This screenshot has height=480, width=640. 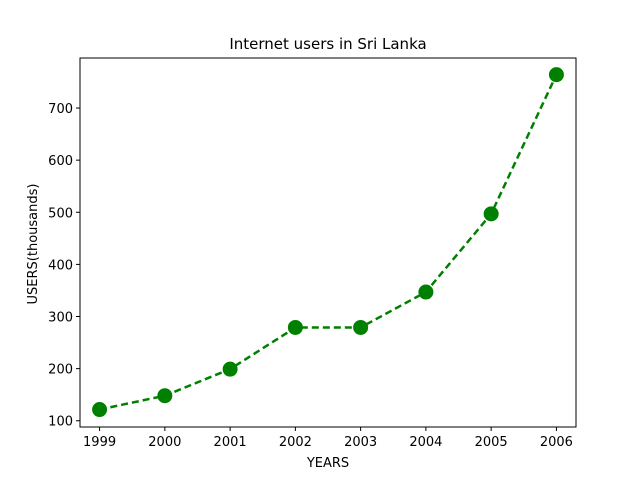 What do you see at coordinates (60, 318) in the screenshot?
I see `y-tick-label: 300` at bounding box center [60, 318].